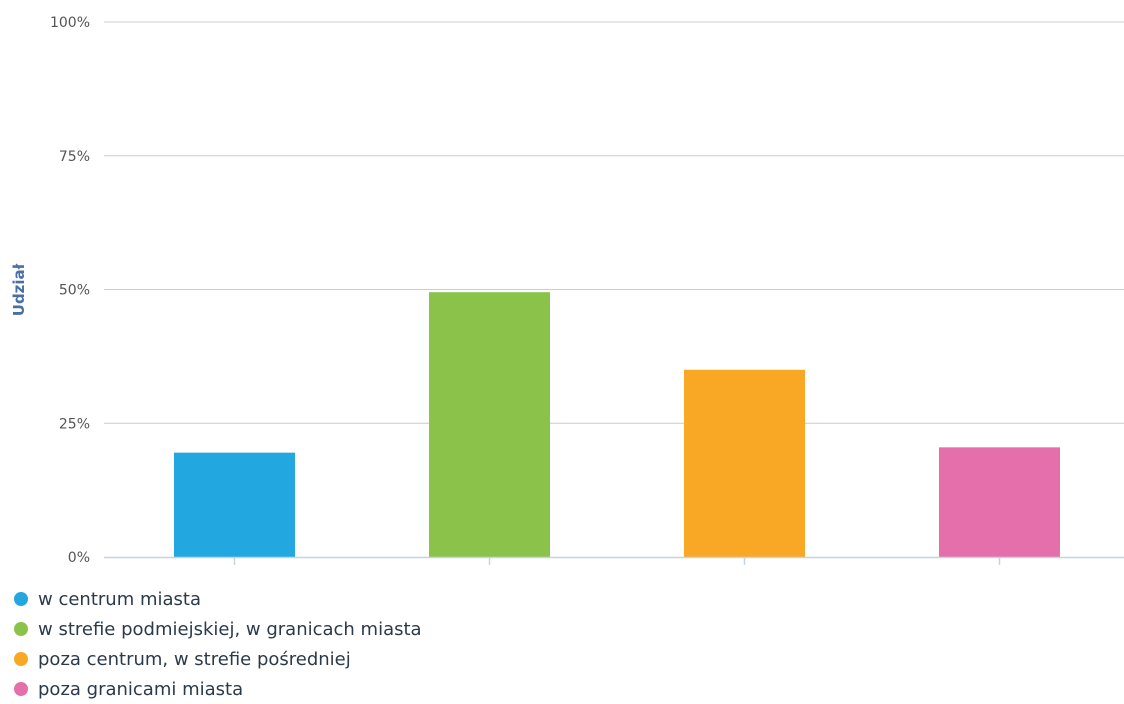 The image size is (1124, 704). Describe the element at coordinates (141, 689) in the screenshot. I see `legend-label: poza granicami miasta` at that location.